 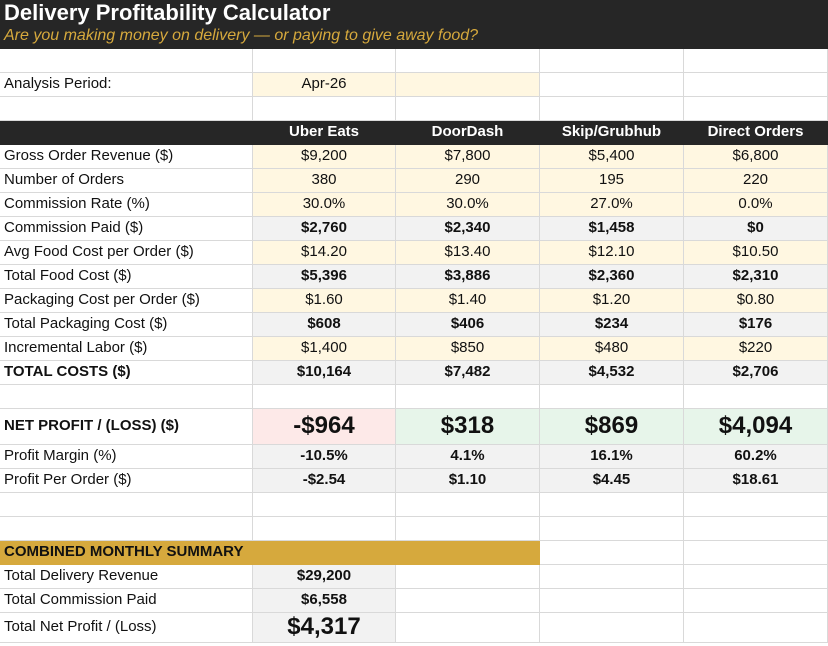 I want to click on input-cell: $1.40, so click(x=468, y=301).